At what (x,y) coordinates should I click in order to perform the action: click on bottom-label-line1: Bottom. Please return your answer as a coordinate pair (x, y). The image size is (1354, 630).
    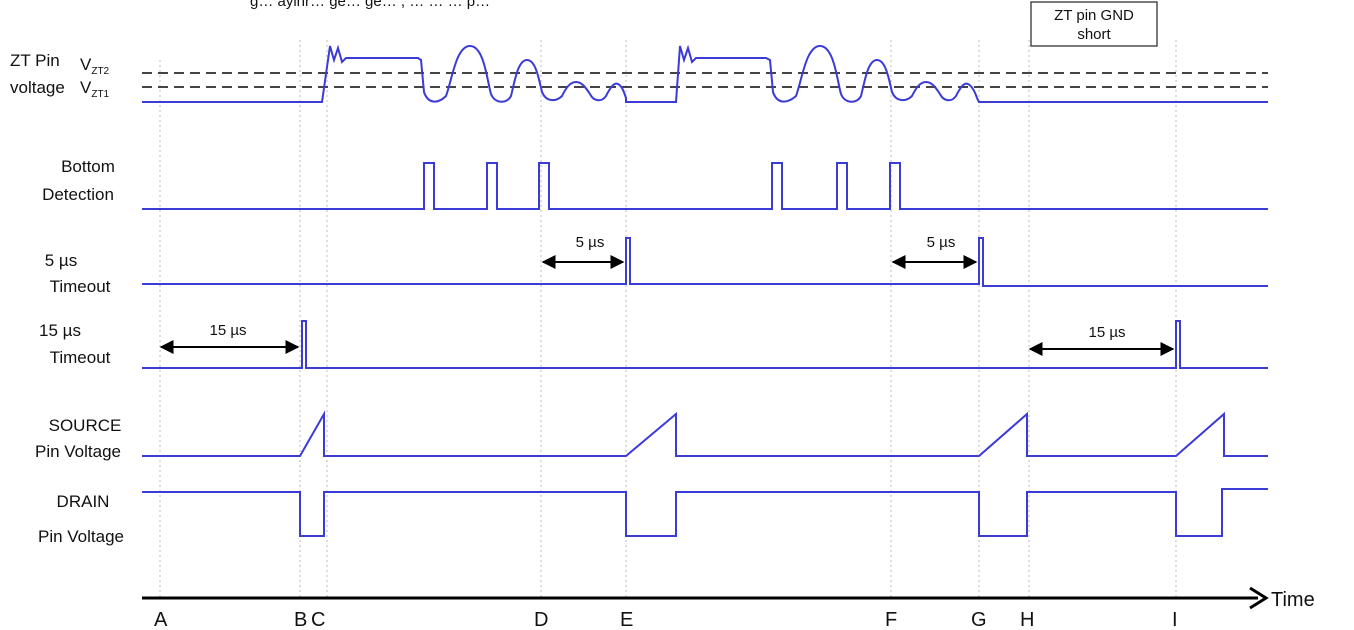
    Looking at the image, I should click on (88, 166).